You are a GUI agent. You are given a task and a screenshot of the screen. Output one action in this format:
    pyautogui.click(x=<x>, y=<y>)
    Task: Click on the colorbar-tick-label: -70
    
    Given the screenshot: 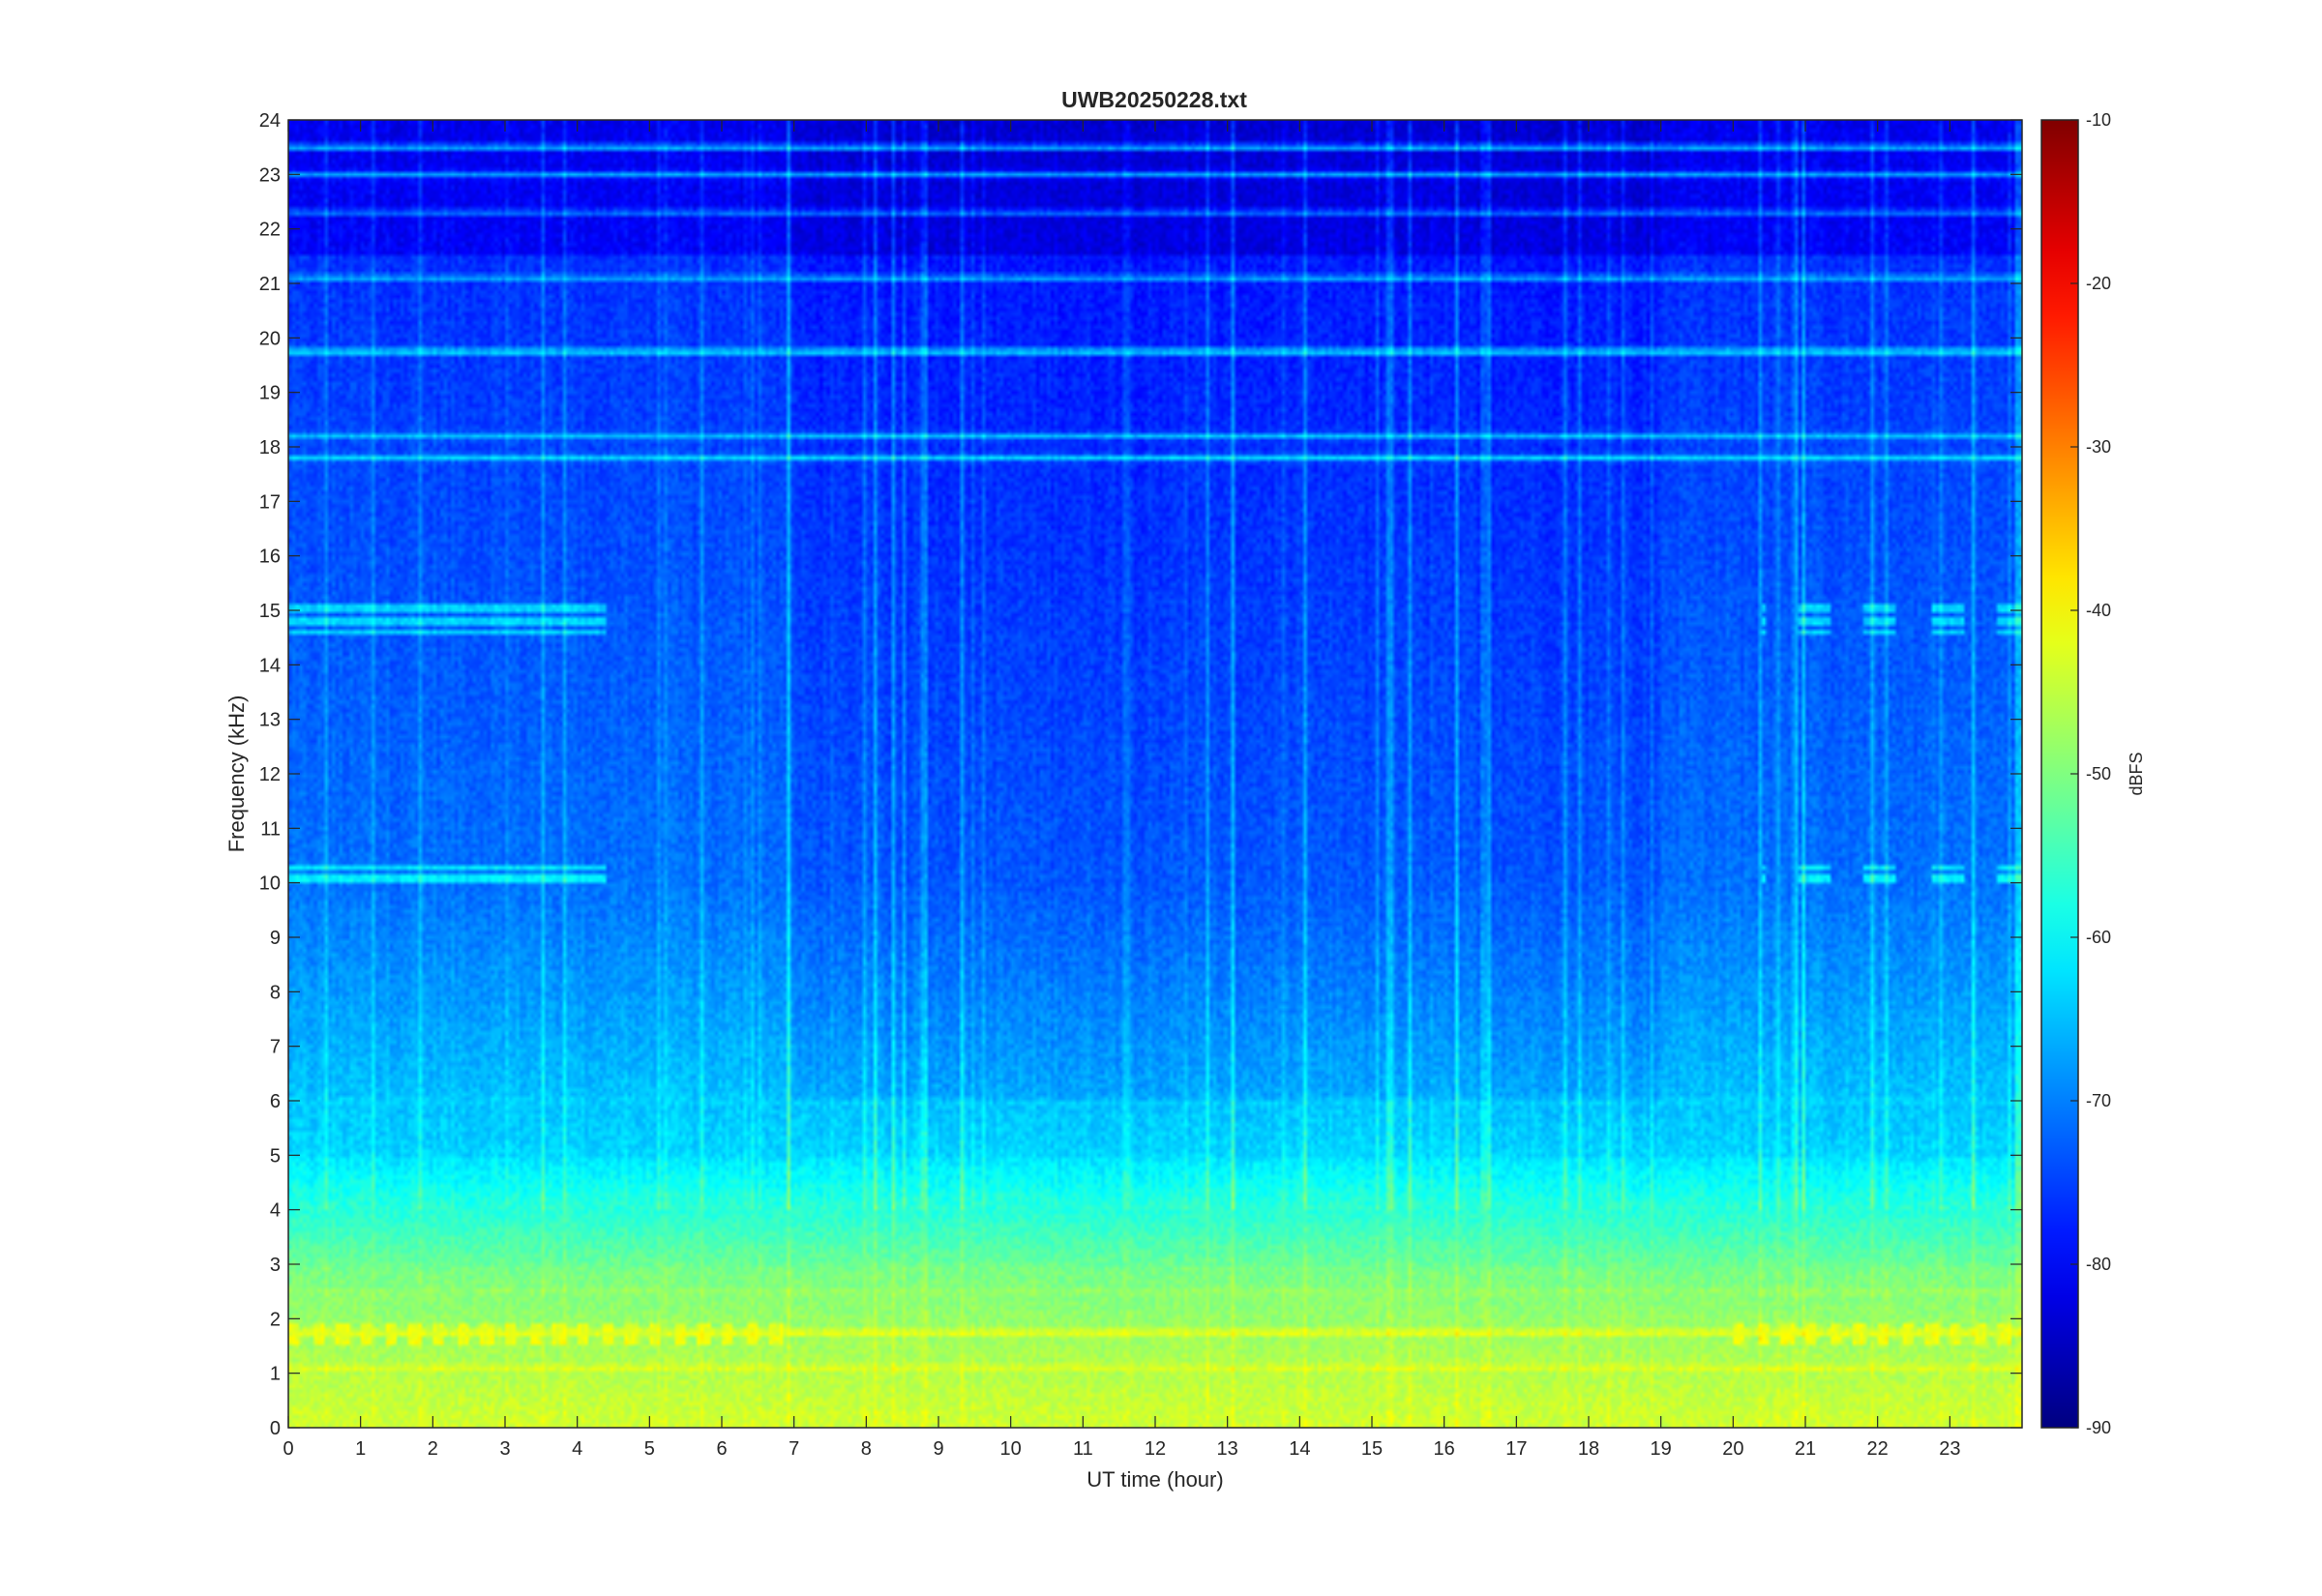 What is the action you would take?
    pyautogui.click(x=2098, y=1100)
    